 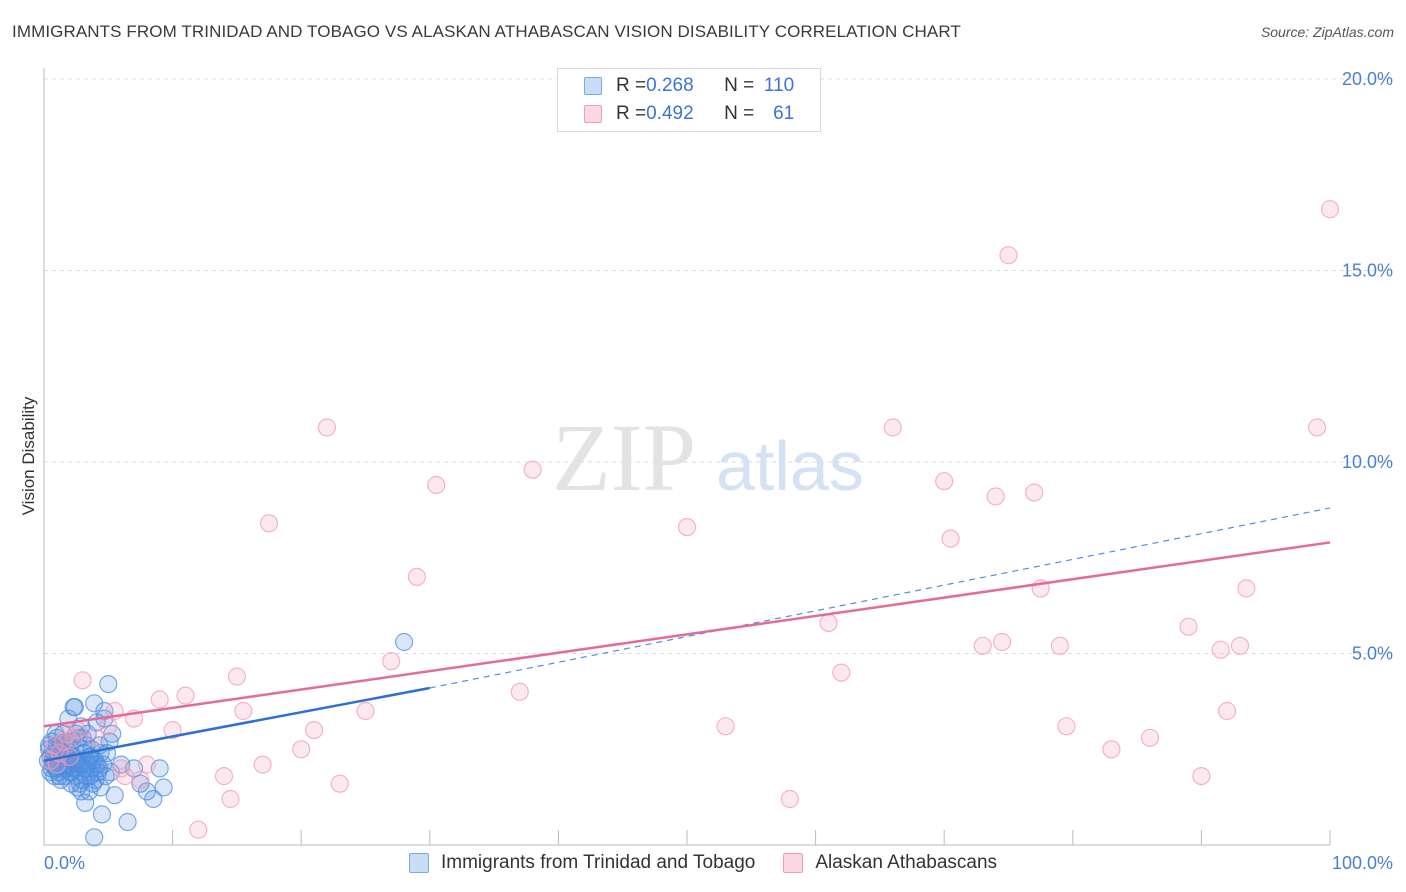 I want to click on trend-line-trinidad, so click(x=237, y=724).